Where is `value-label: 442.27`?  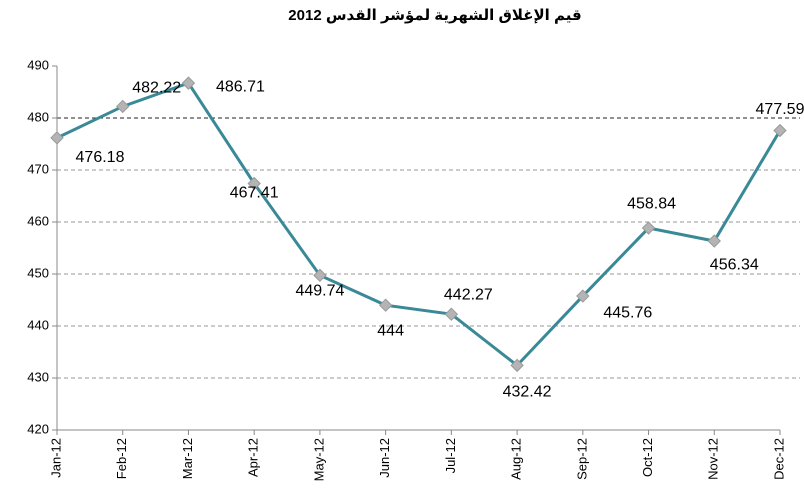 value-label: 442.27 is located at coordinates (468, 294).